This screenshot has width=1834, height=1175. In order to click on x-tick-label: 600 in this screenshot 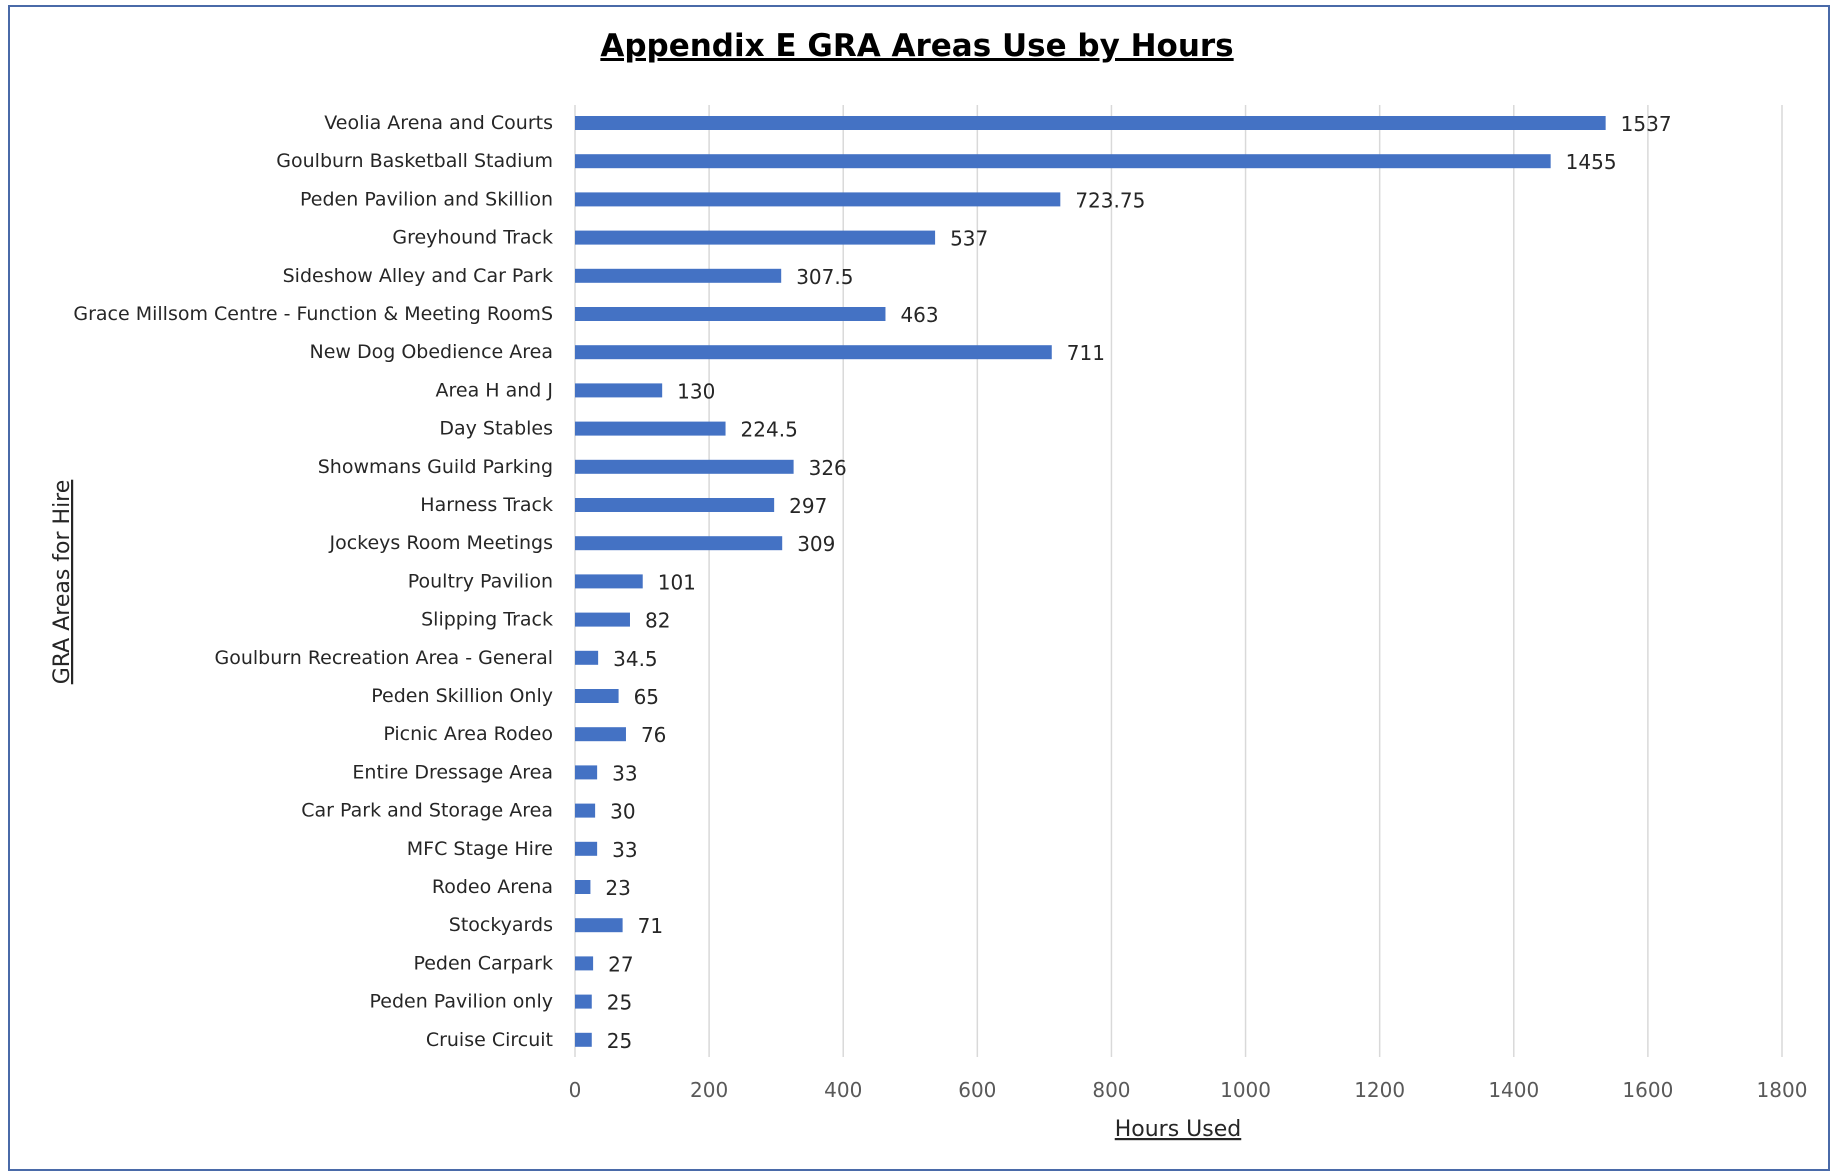, I will do `click(977, 1090)`.